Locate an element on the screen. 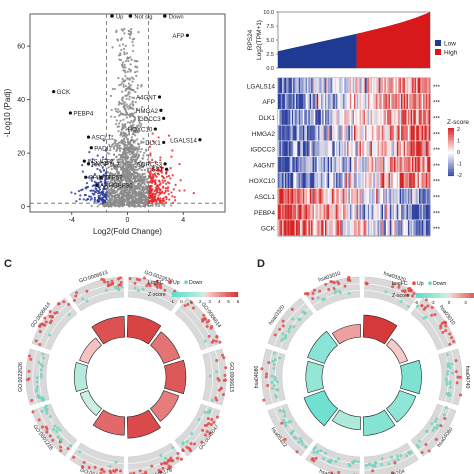 This screenshot has height=474, width=474. gene-label: AFP is located at coordinates (178, 36).